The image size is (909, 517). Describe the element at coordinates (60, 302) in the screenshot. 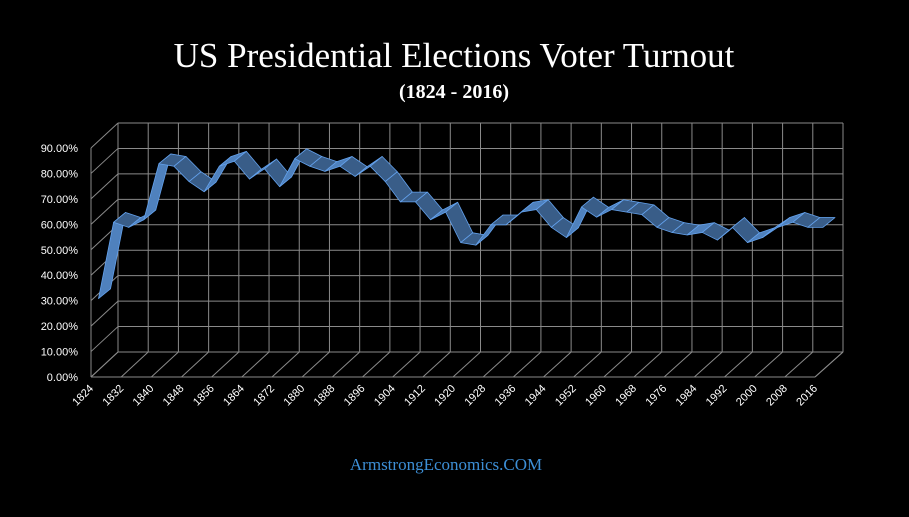

I see `y-tick-label: 30.00%` at that location.